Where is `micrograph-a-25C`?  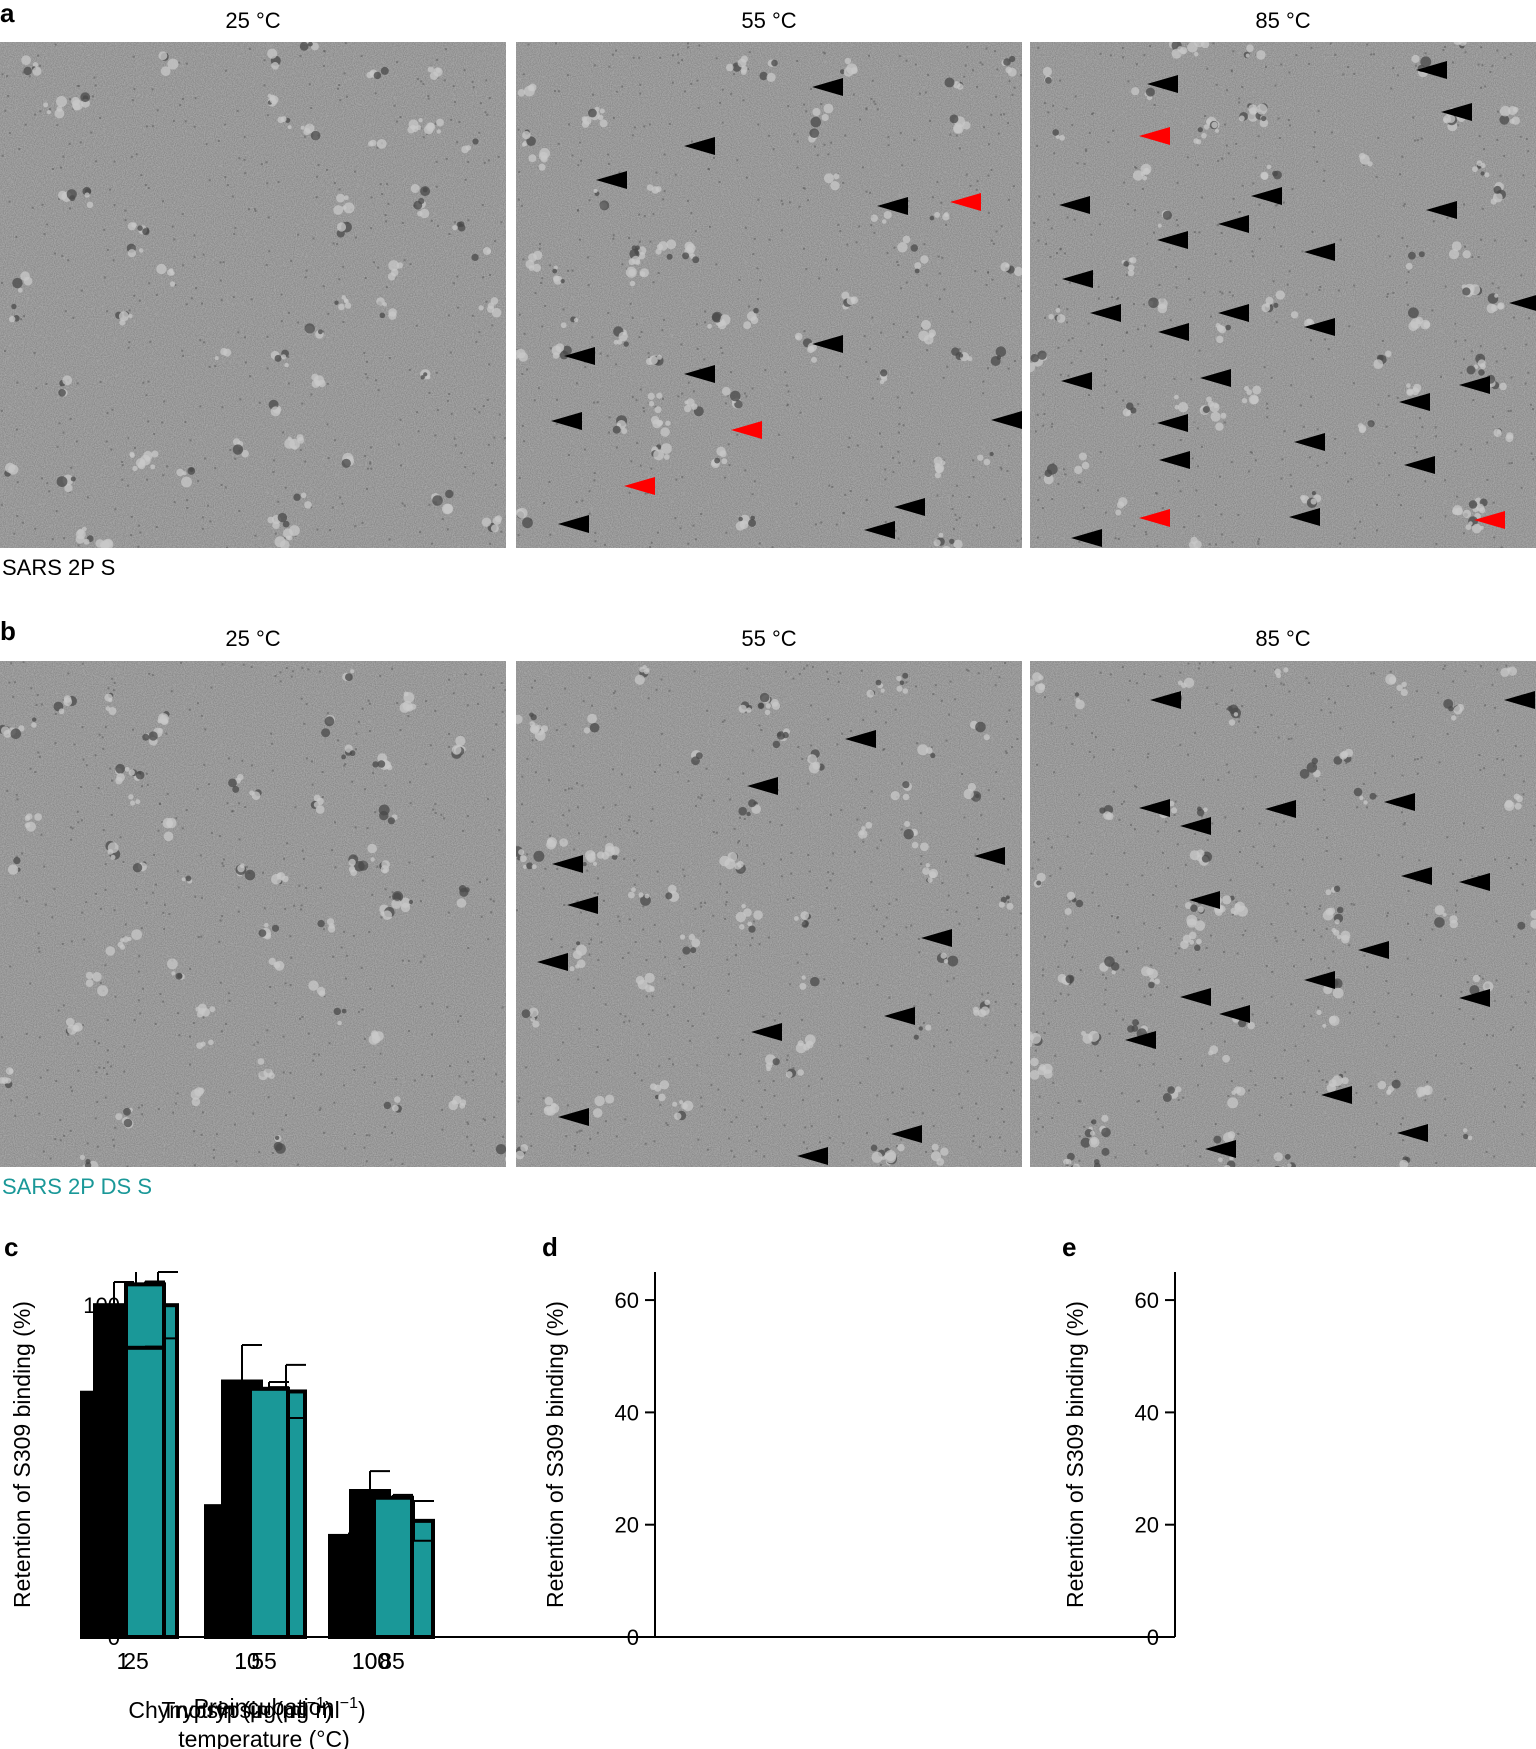 micrograph-a-25C is located at coordinates (253, 295).